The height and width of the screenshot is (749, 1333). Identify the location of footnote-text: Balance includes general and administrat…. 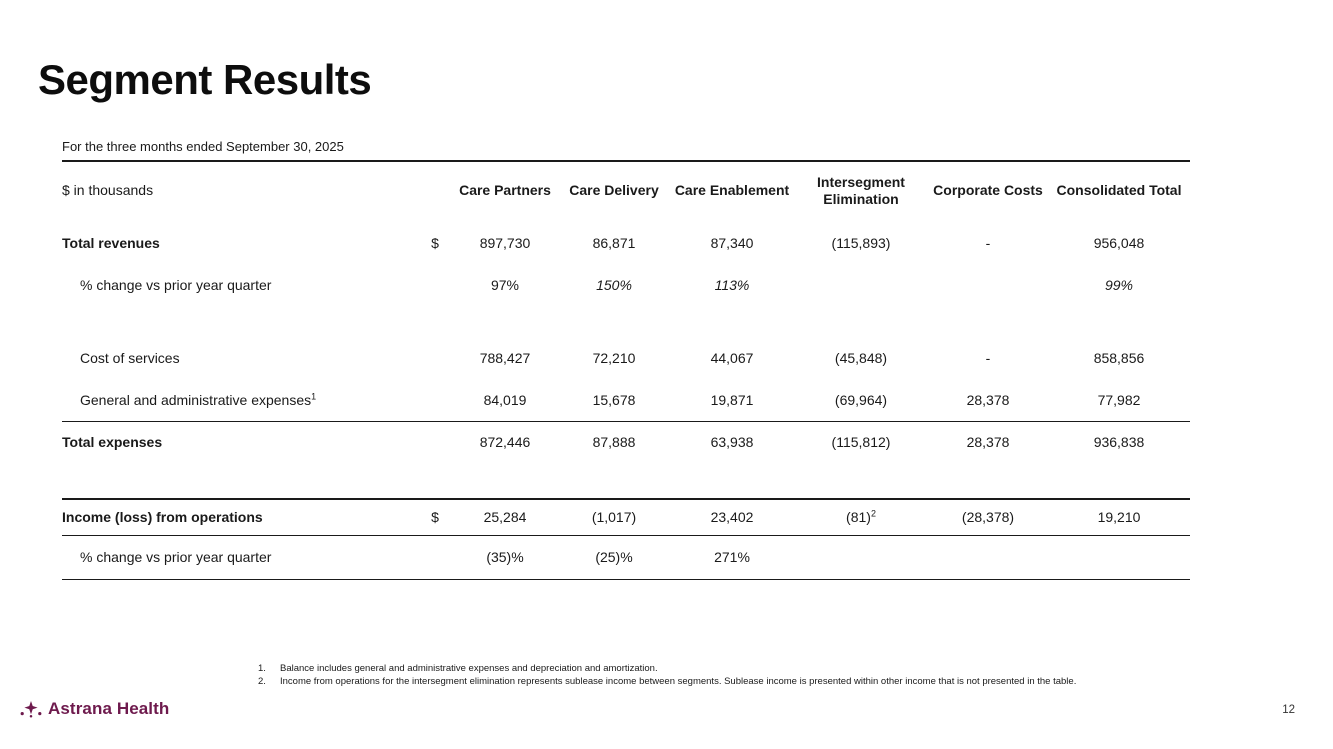
(469, 668).